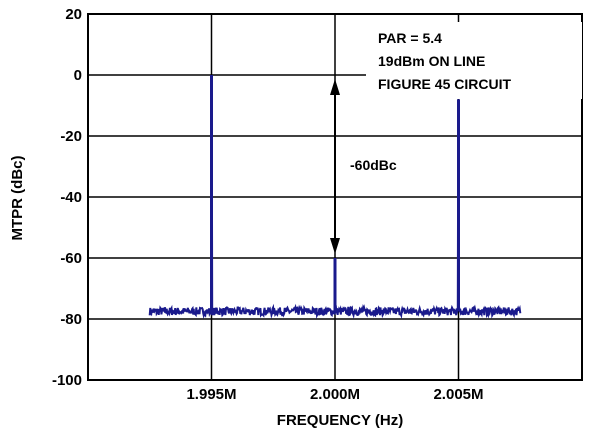 The image size is (592, 431). Describe the element at coordinates (373, 165) in the screenshot. I see `annotation-delta: -60dBc` at that location.